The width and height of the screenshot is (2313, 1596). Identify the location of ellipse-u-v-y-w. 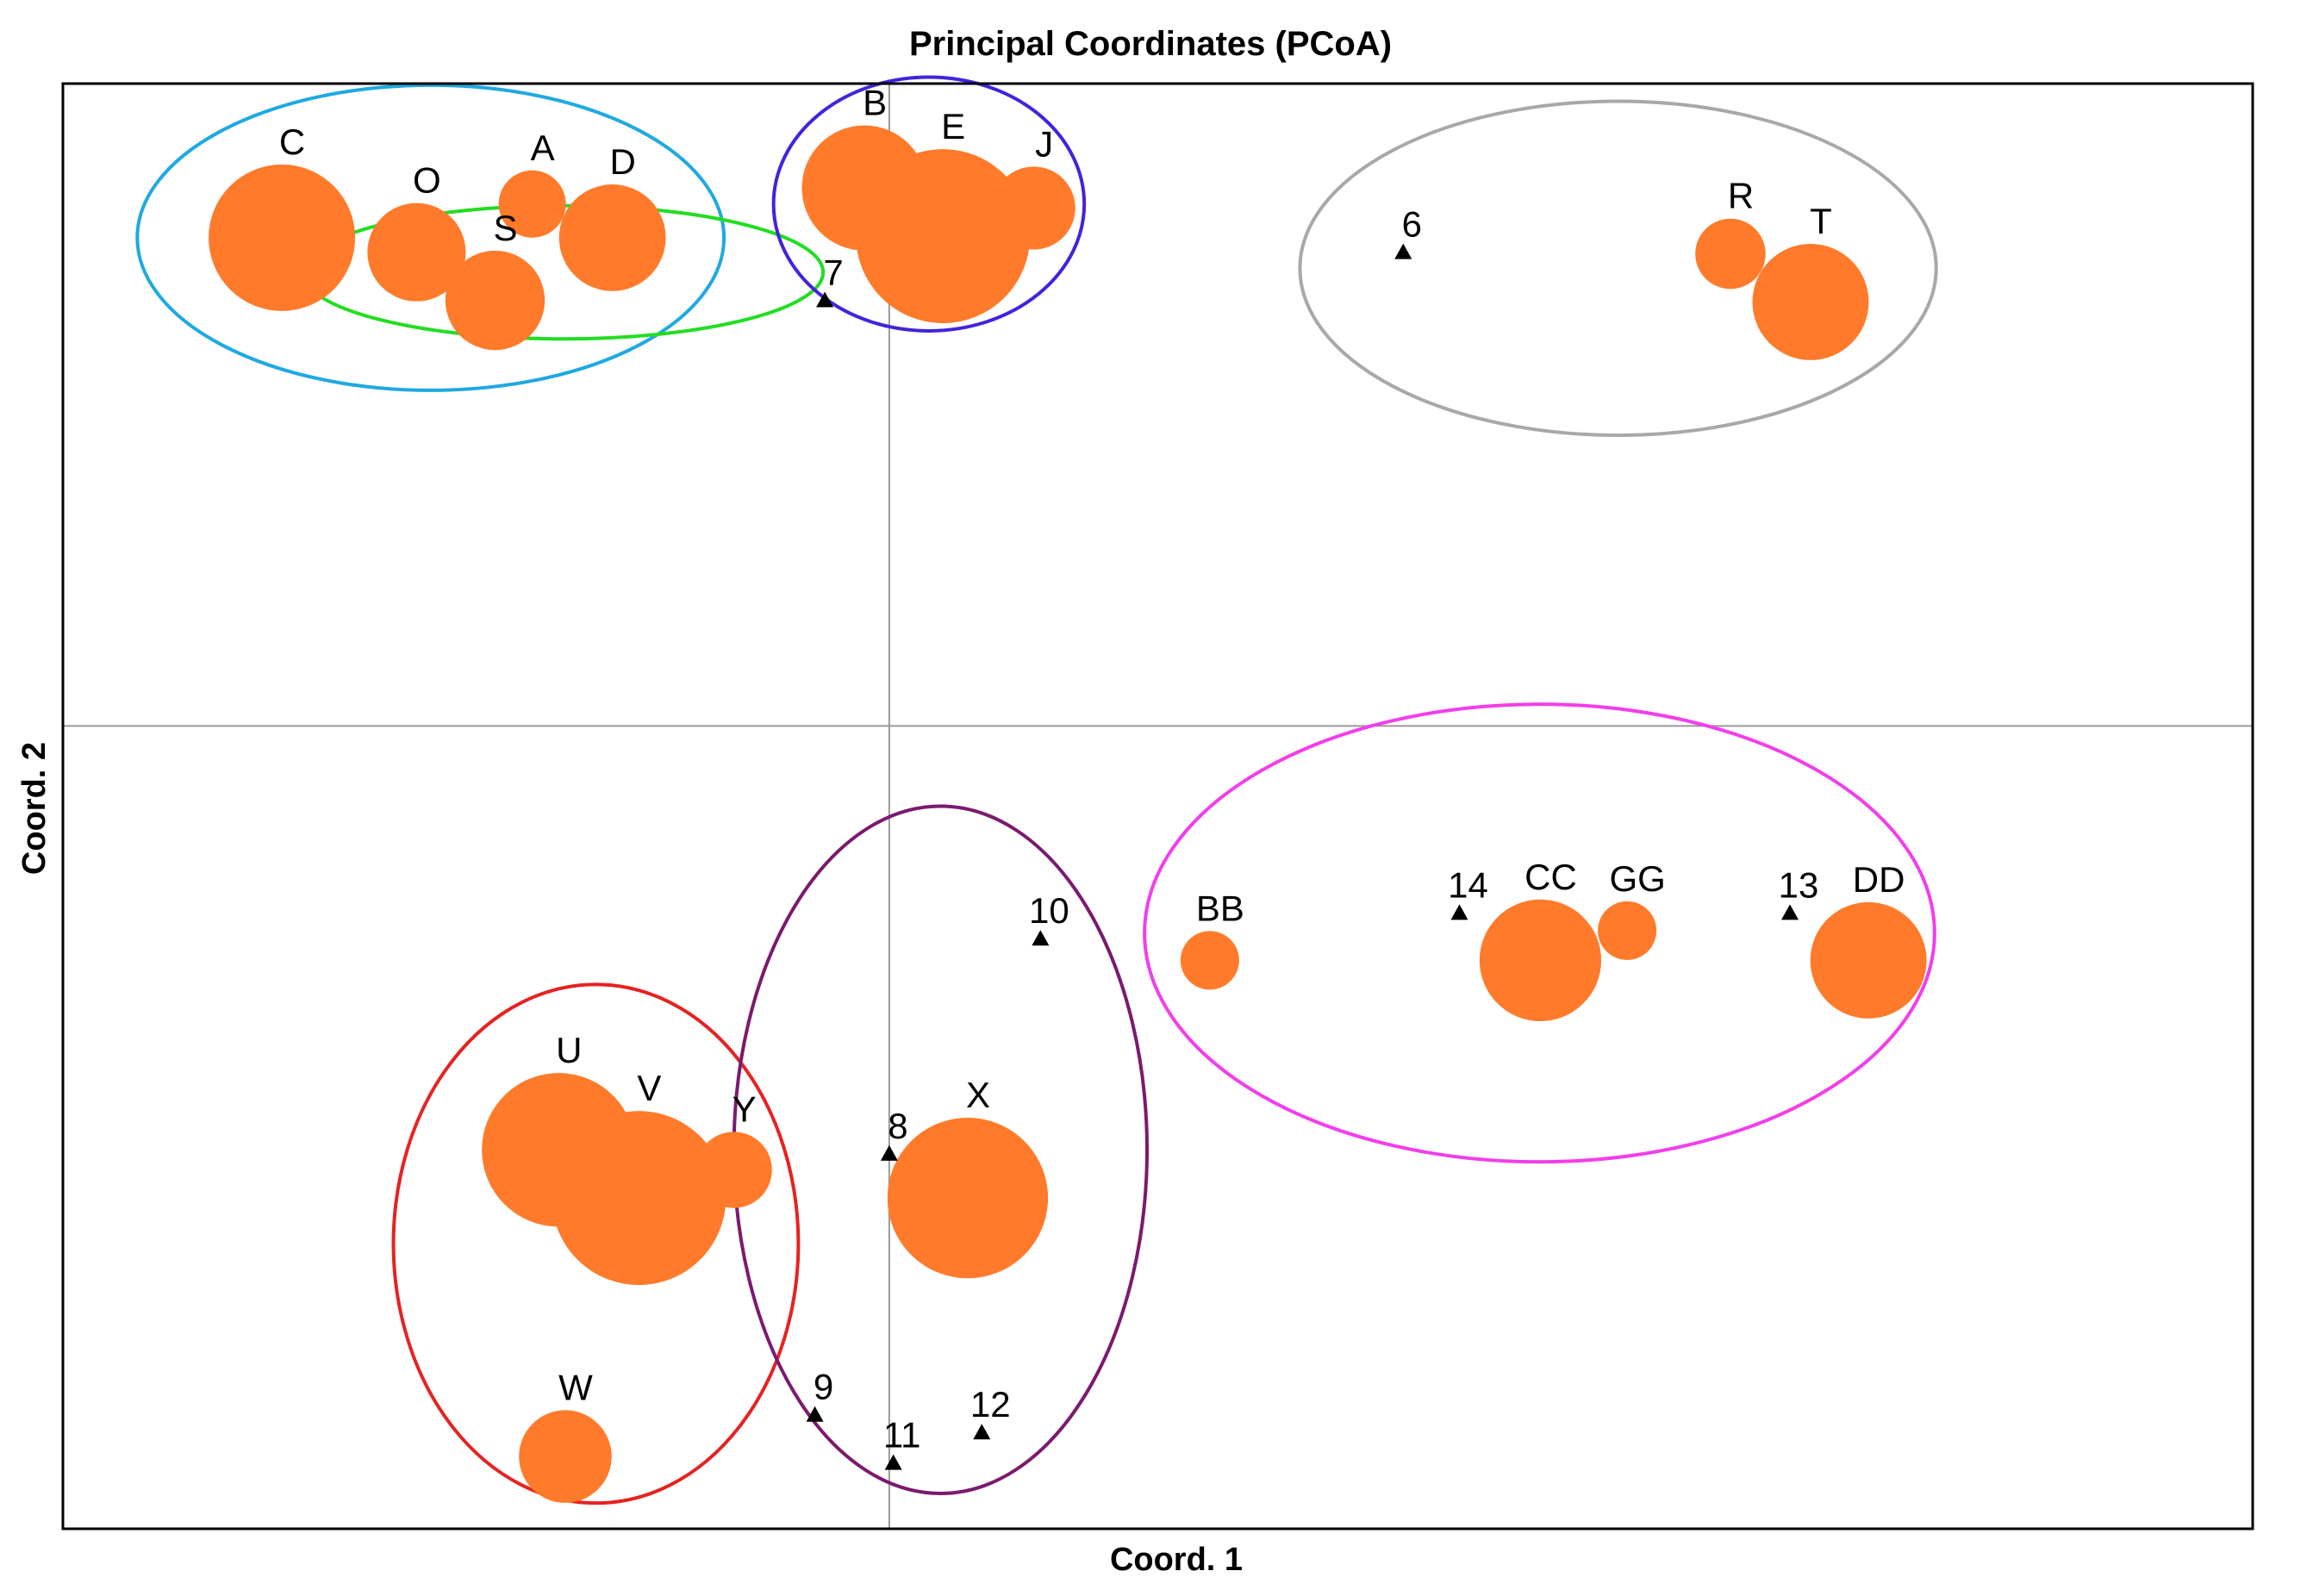
(596, 1244).